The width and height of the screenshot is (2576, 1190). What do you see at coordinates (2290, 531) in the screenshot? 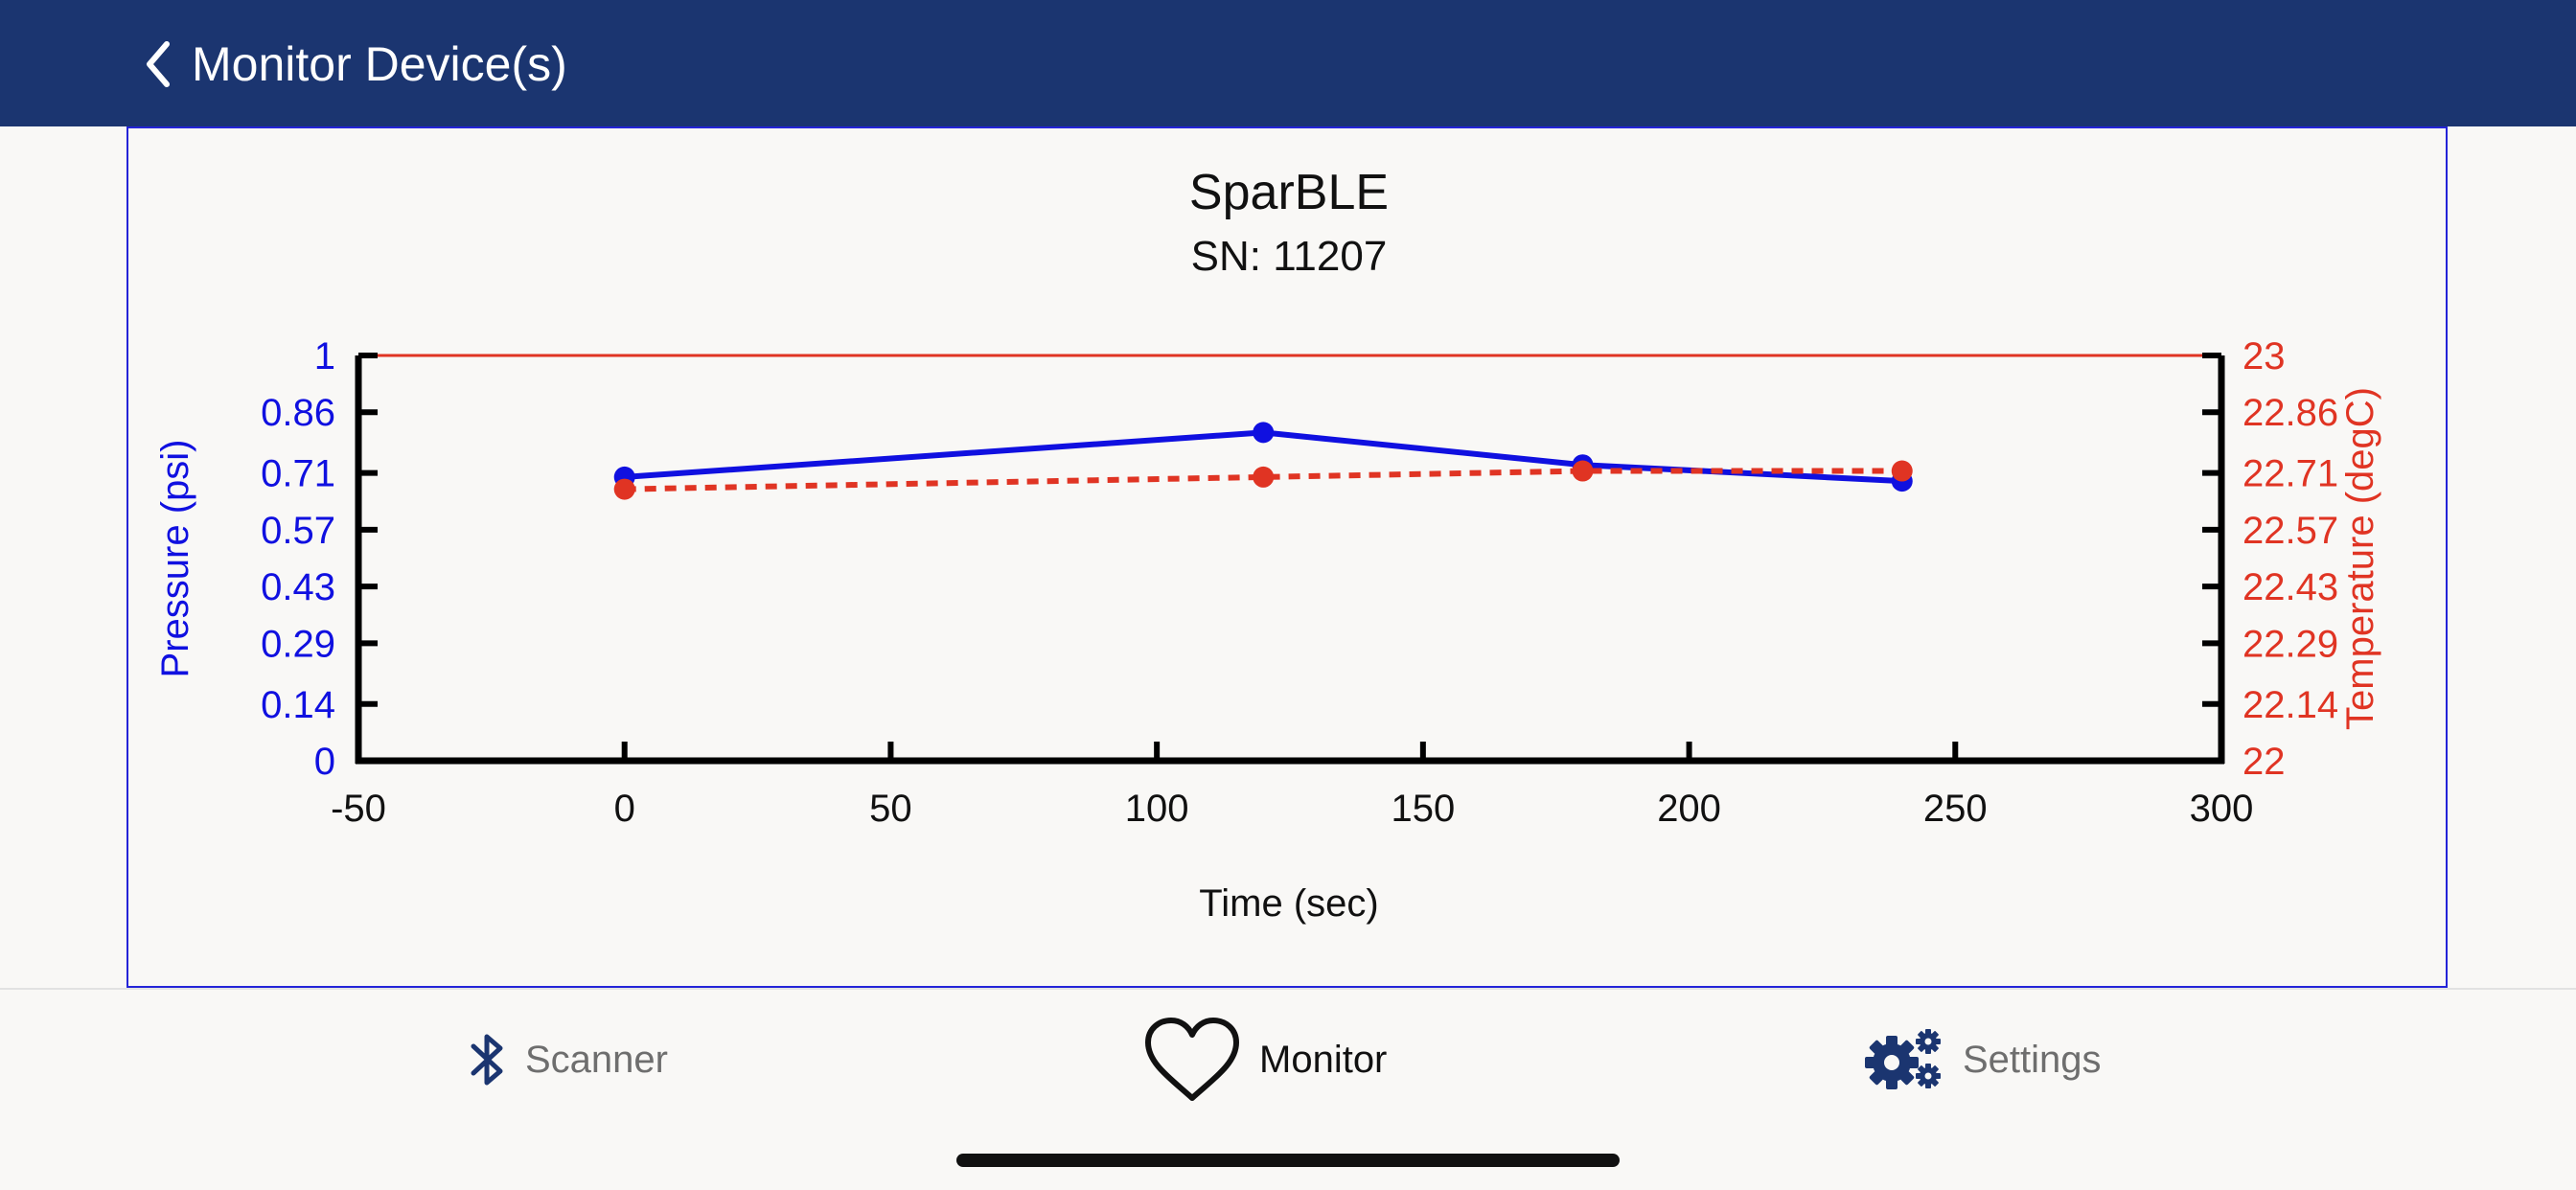
I see `y-right-tick-label: 22.57` at bounding box center [2290, 531].